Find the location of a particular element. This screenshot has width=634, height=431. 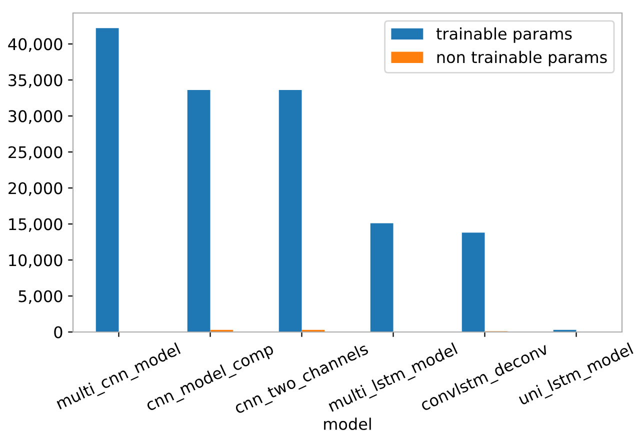

legend-label: trainable params is located at coordinates (504, 35).